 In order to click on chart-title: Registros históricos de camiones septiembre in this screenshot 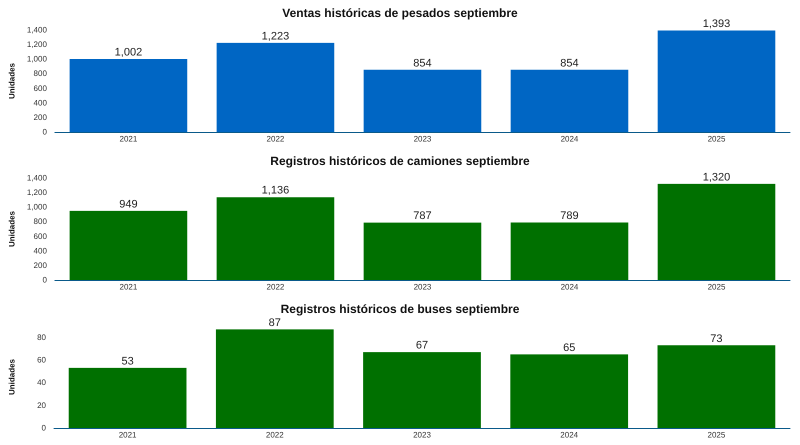, I will do `click(400, 161)`.